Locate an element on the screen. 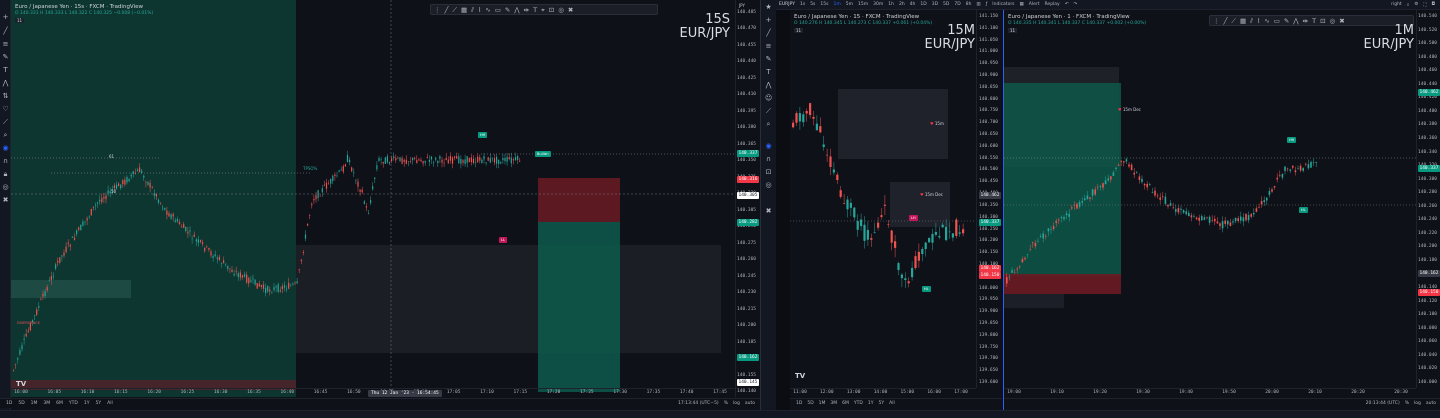 This screenshot has height=418, width=1440. tf-15s: 15s is located at coordinates (824, 4).